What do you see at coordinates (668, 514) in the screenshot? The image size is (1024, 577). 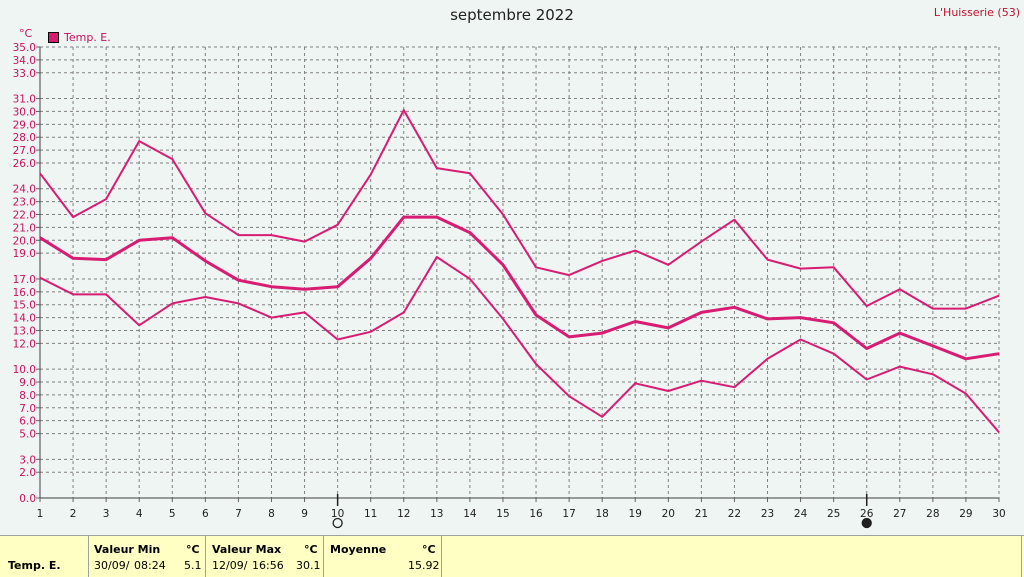 I see `x-tick-label: 20` at bounding box center [668, 514].